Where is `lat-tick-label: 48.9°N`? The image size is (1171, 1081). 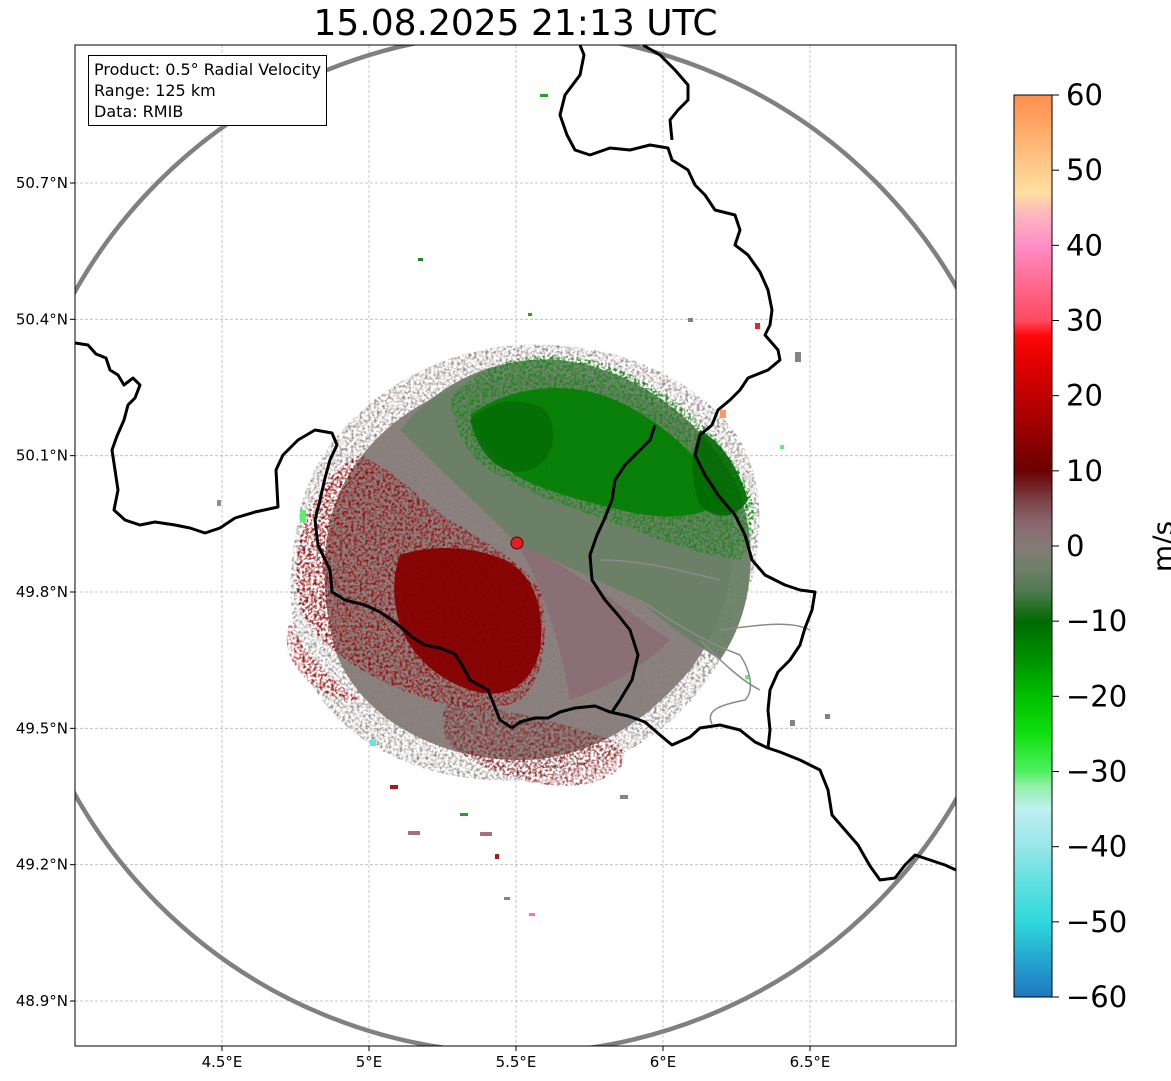
lat-tick-label: 48.9°N is located at coordinates (42, 1001).